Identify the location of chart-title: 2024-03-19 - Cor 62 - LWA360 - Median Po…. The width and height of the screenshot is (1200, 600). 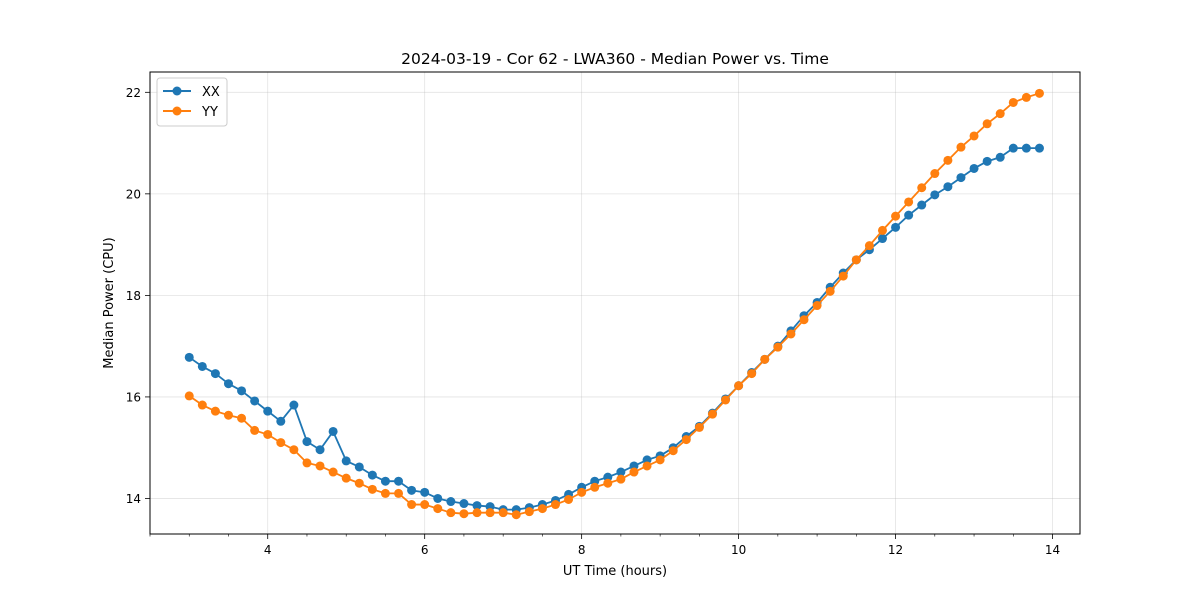
(615, 59).